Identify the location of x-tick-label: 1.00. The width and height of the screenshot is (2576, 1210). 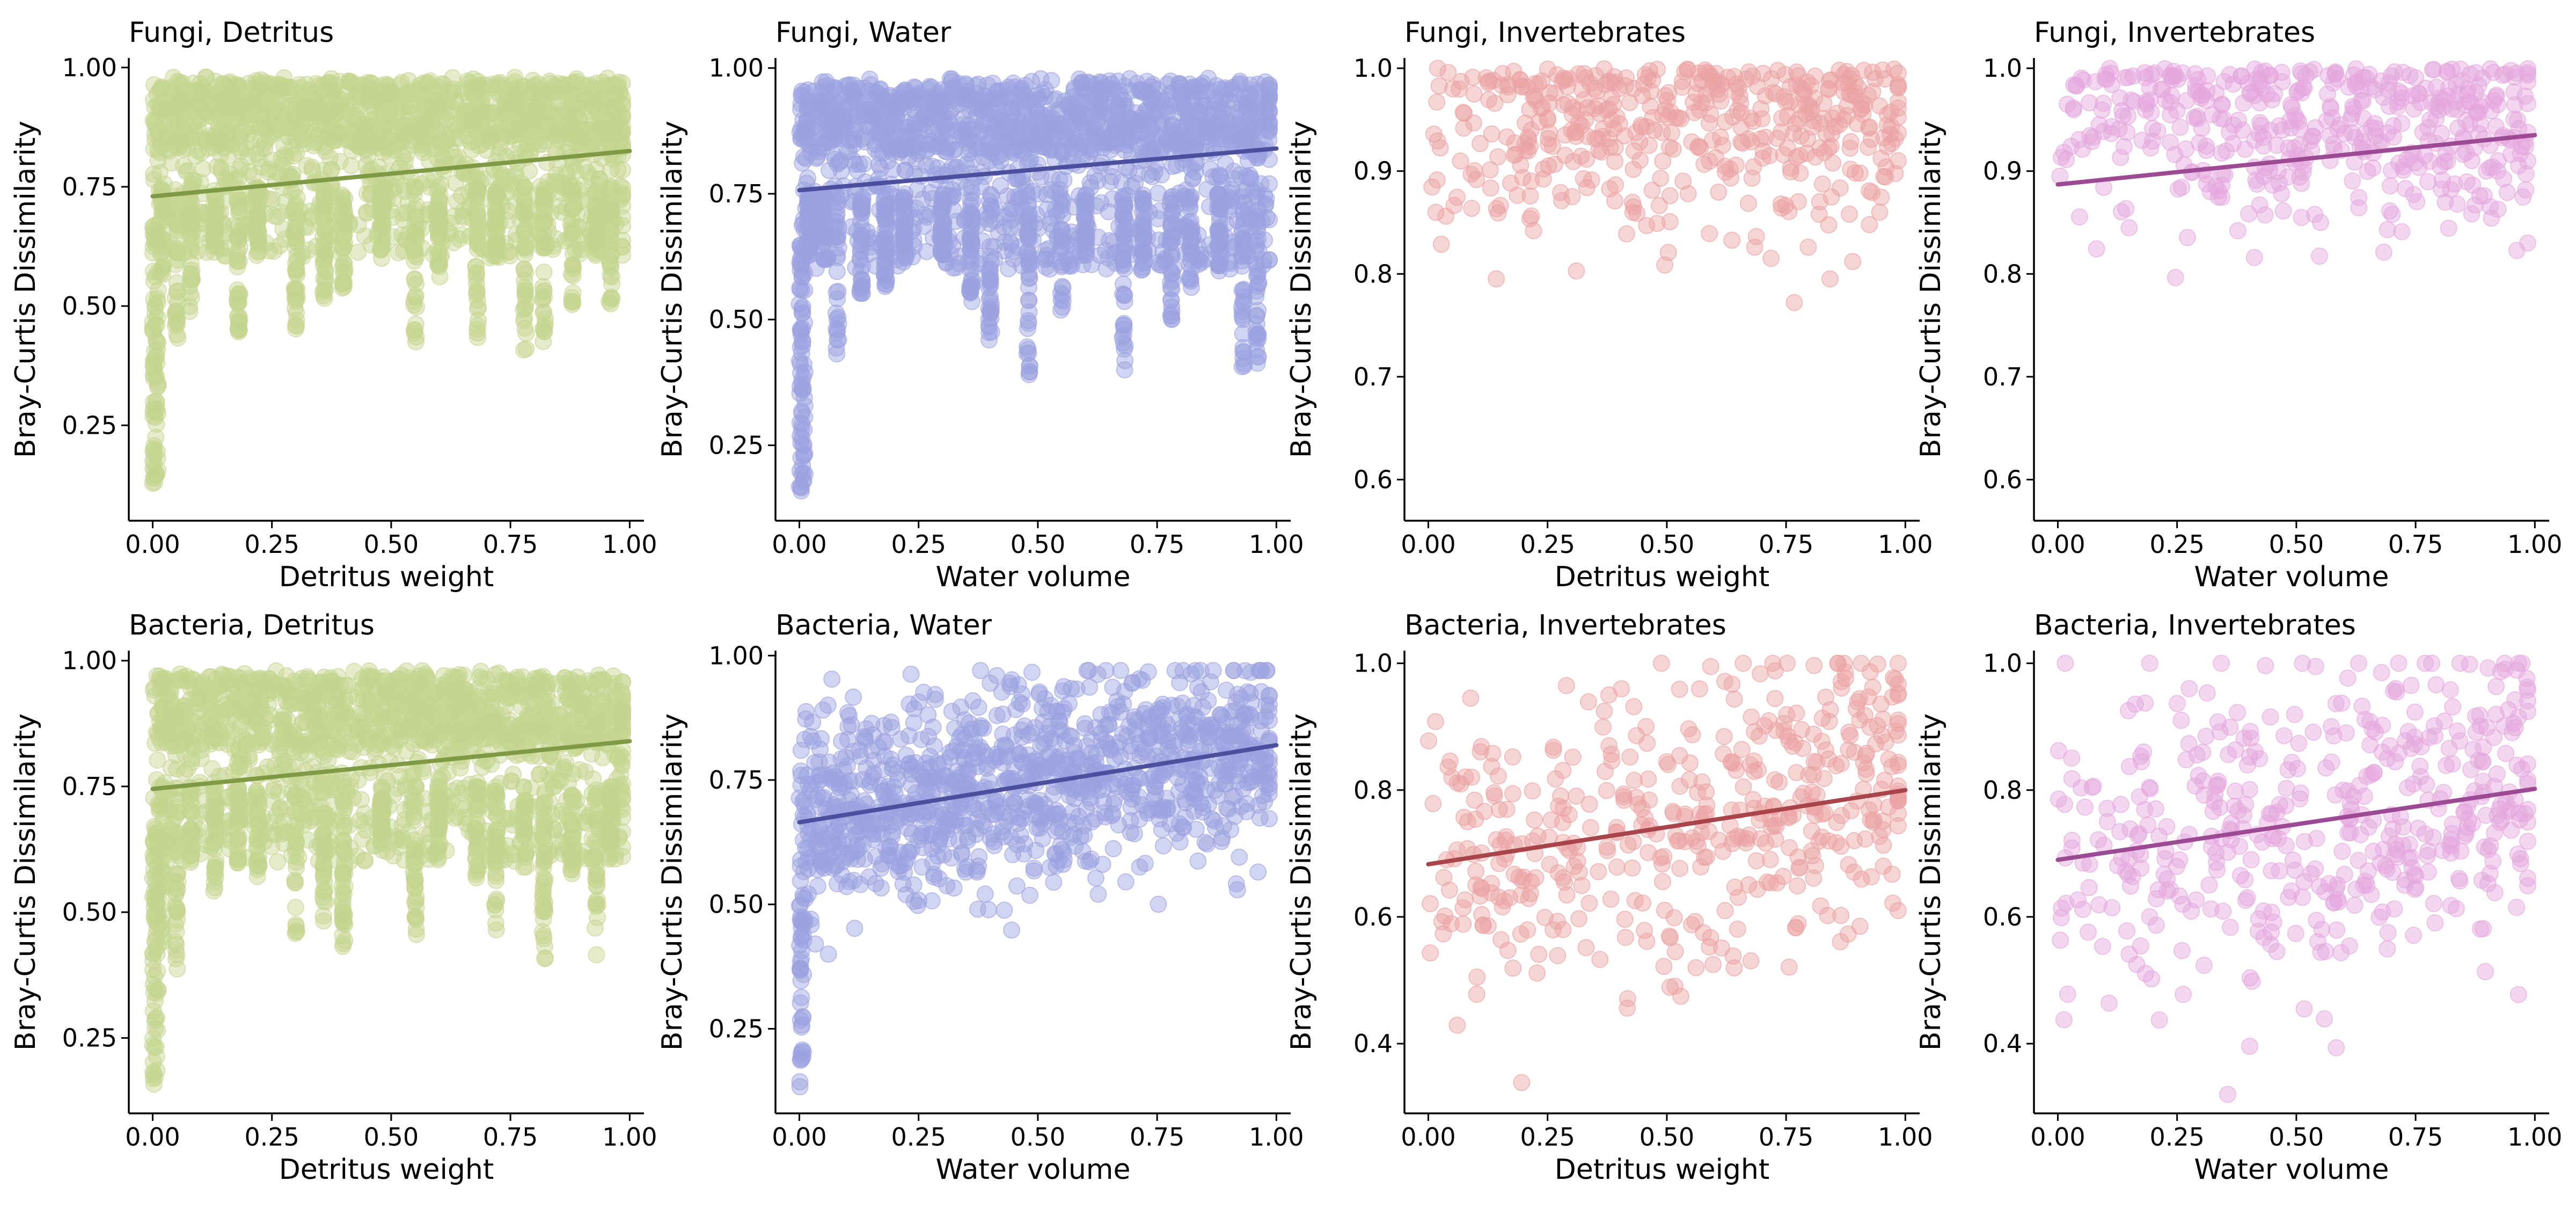
(629, 544).